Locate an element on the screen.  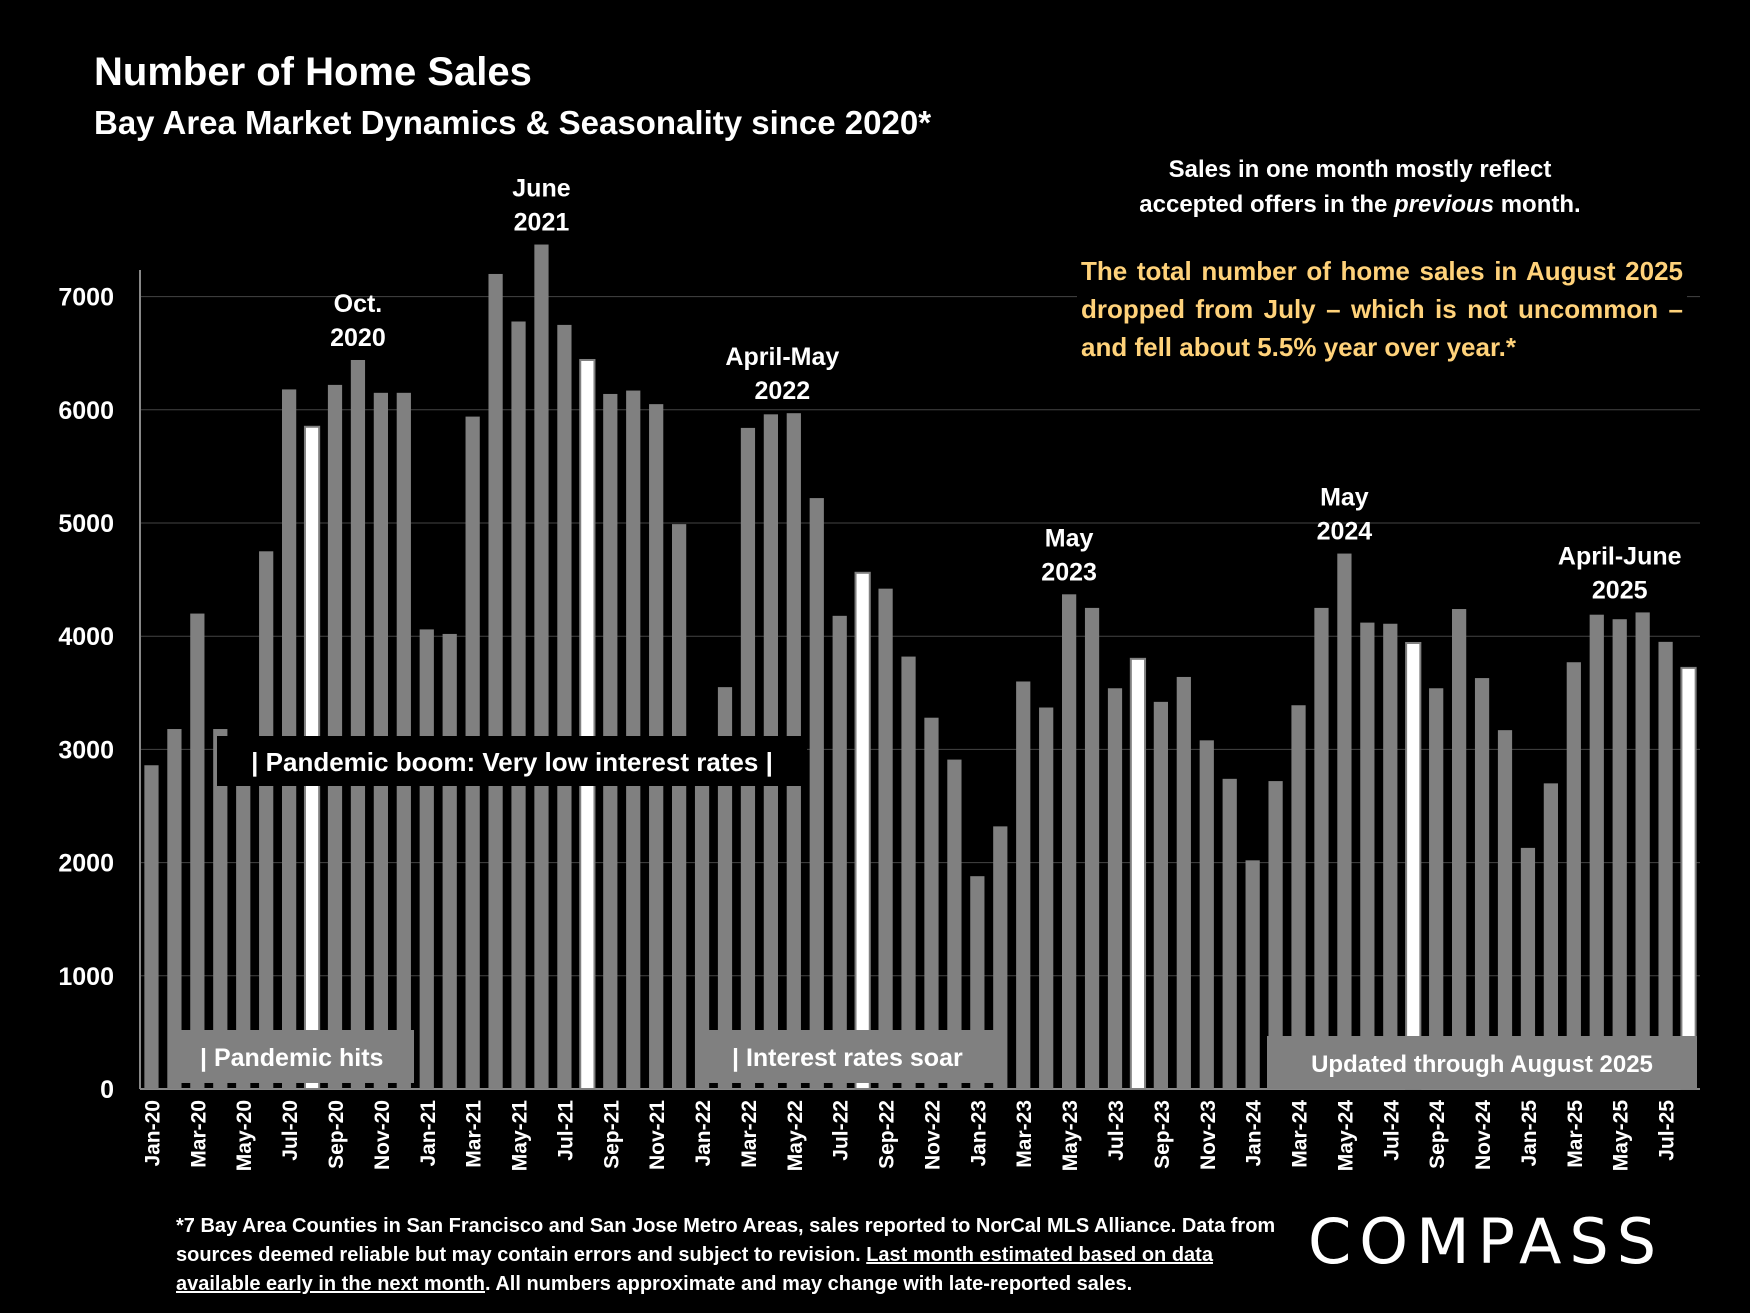
y-tick-label: 6000 is located at coordinates (86, 411).